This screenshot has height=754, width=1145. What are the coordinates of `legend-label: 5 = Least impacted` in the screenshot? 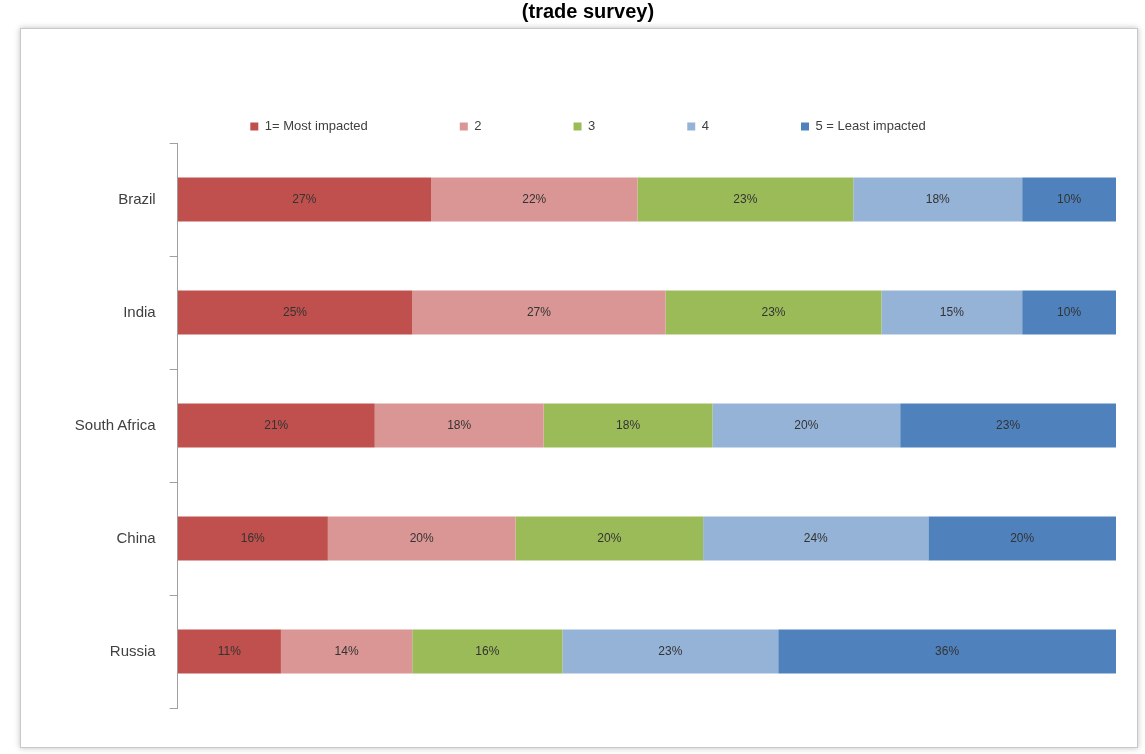 It's located at (870, 126).